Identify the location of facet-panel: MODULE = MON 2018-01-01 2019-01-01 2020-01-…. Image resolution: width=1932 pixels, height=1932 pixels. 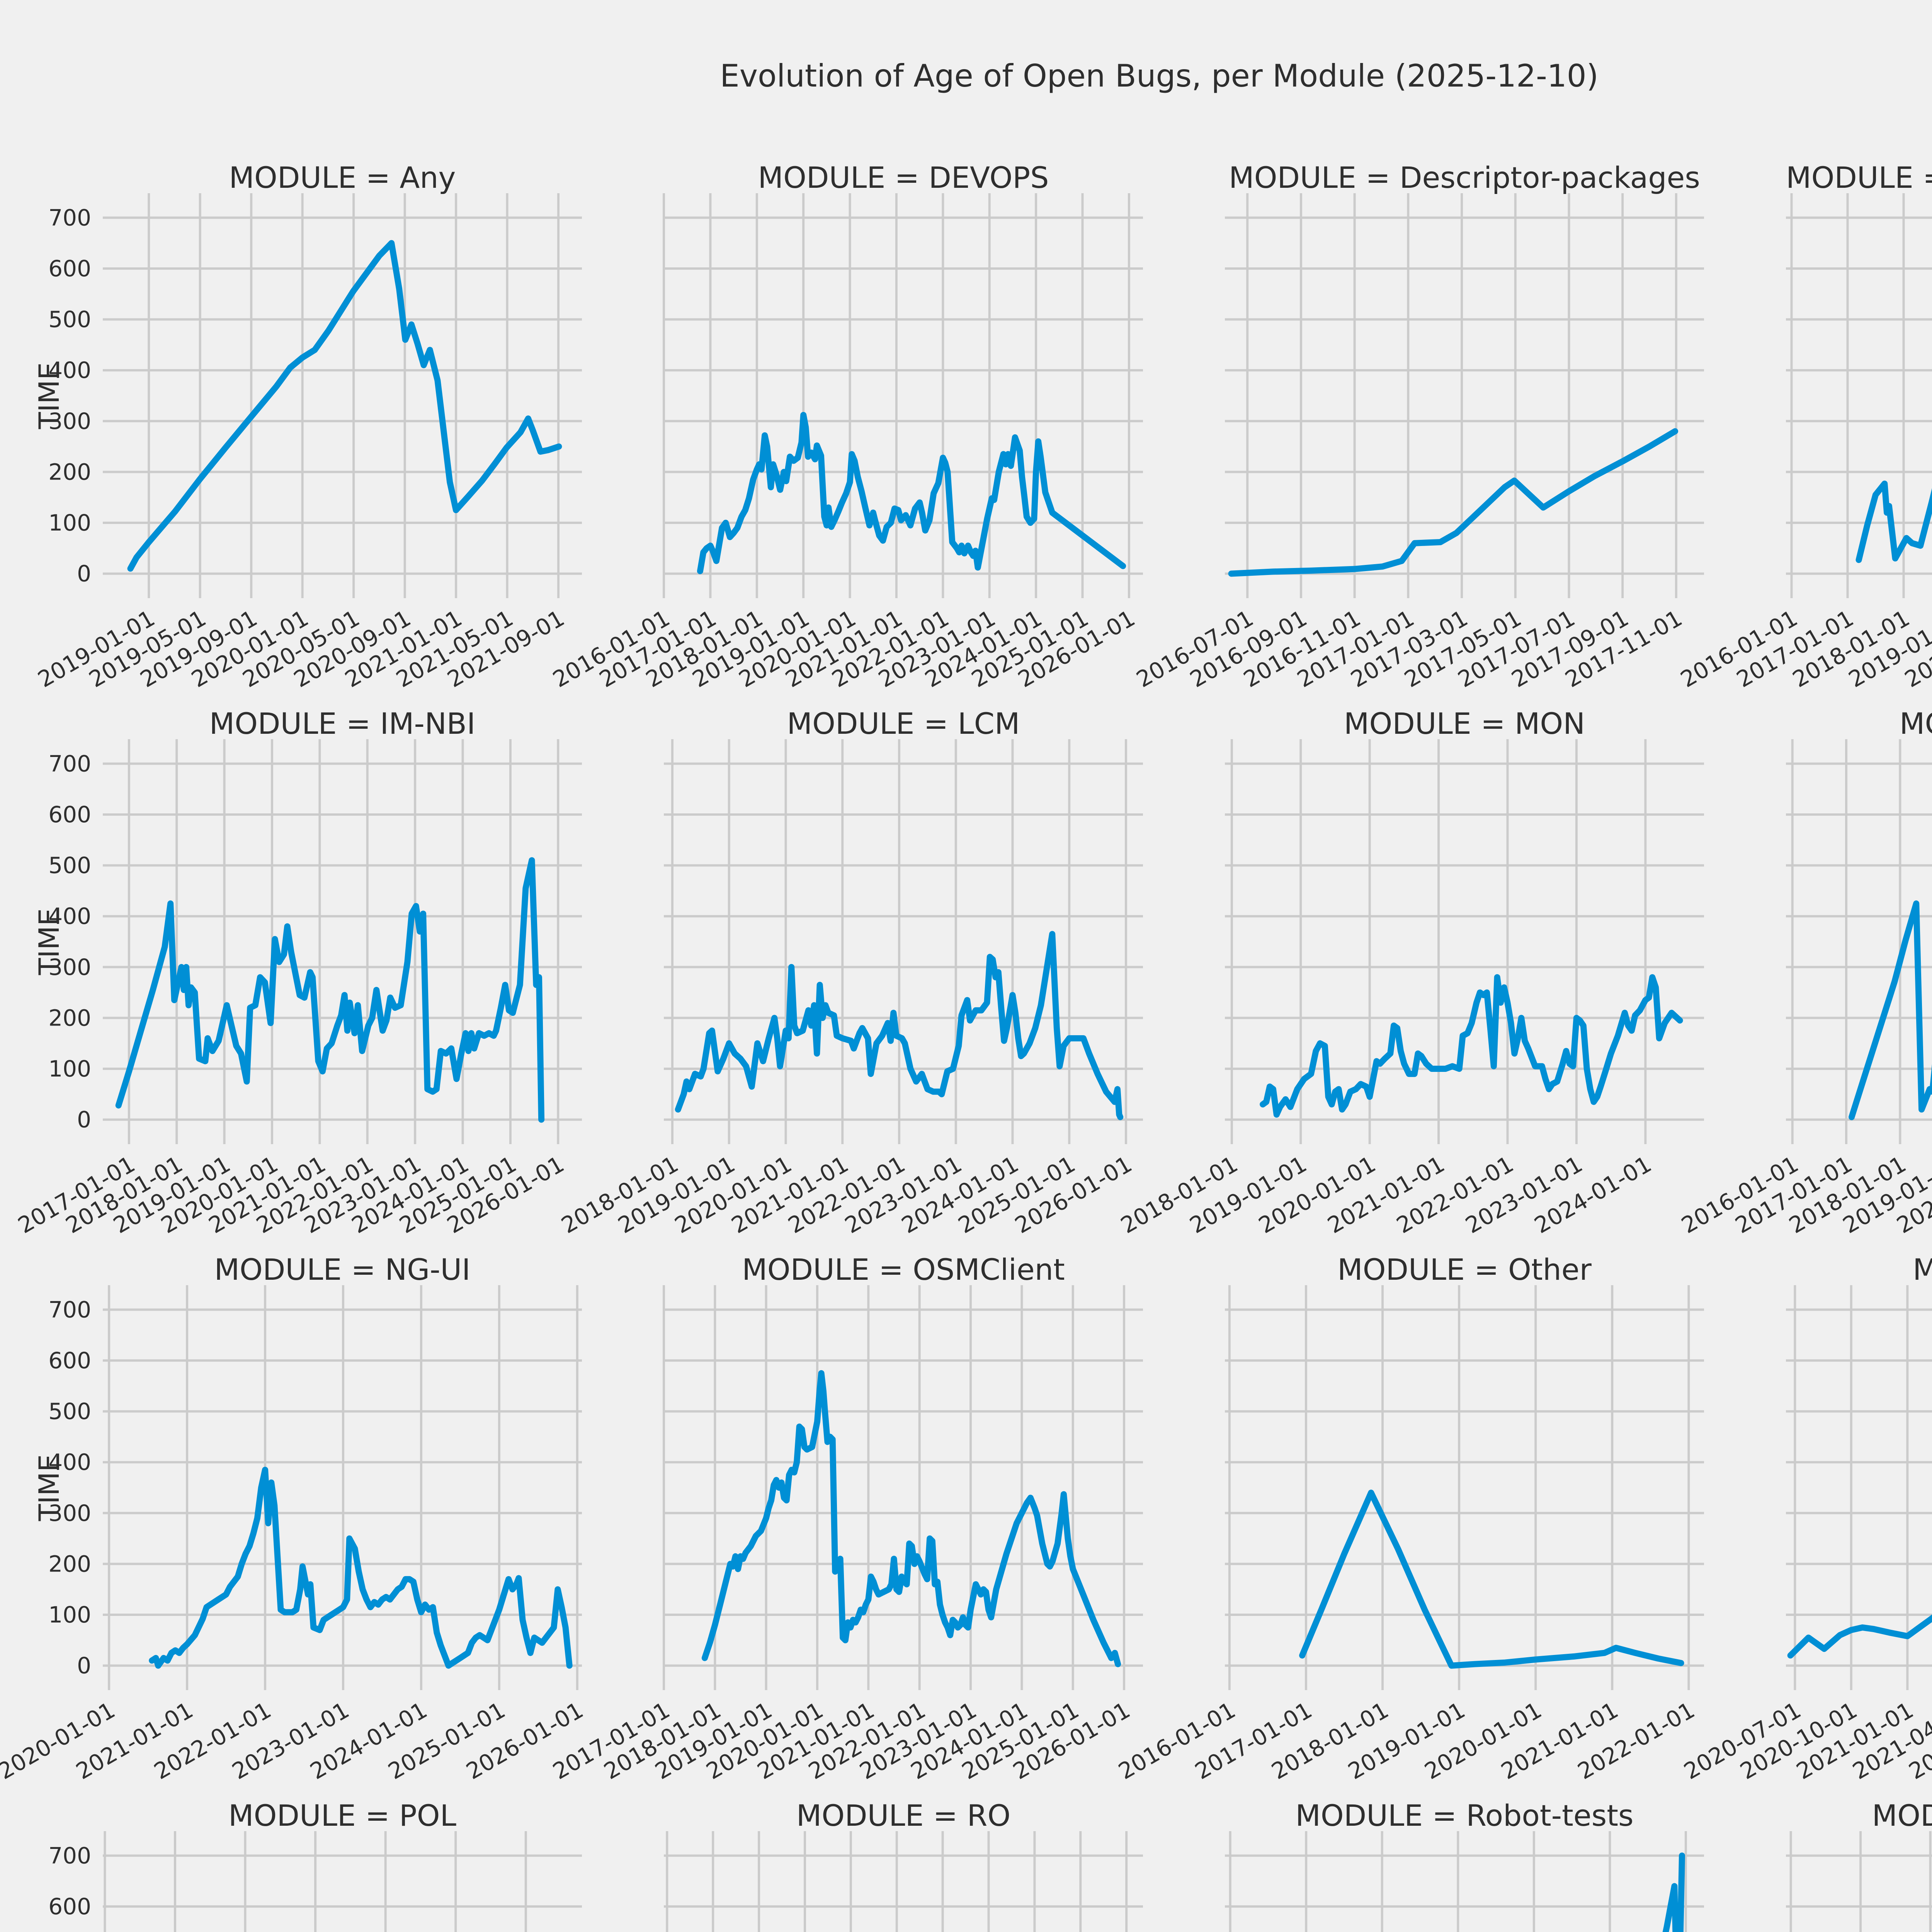
(1410, 980).